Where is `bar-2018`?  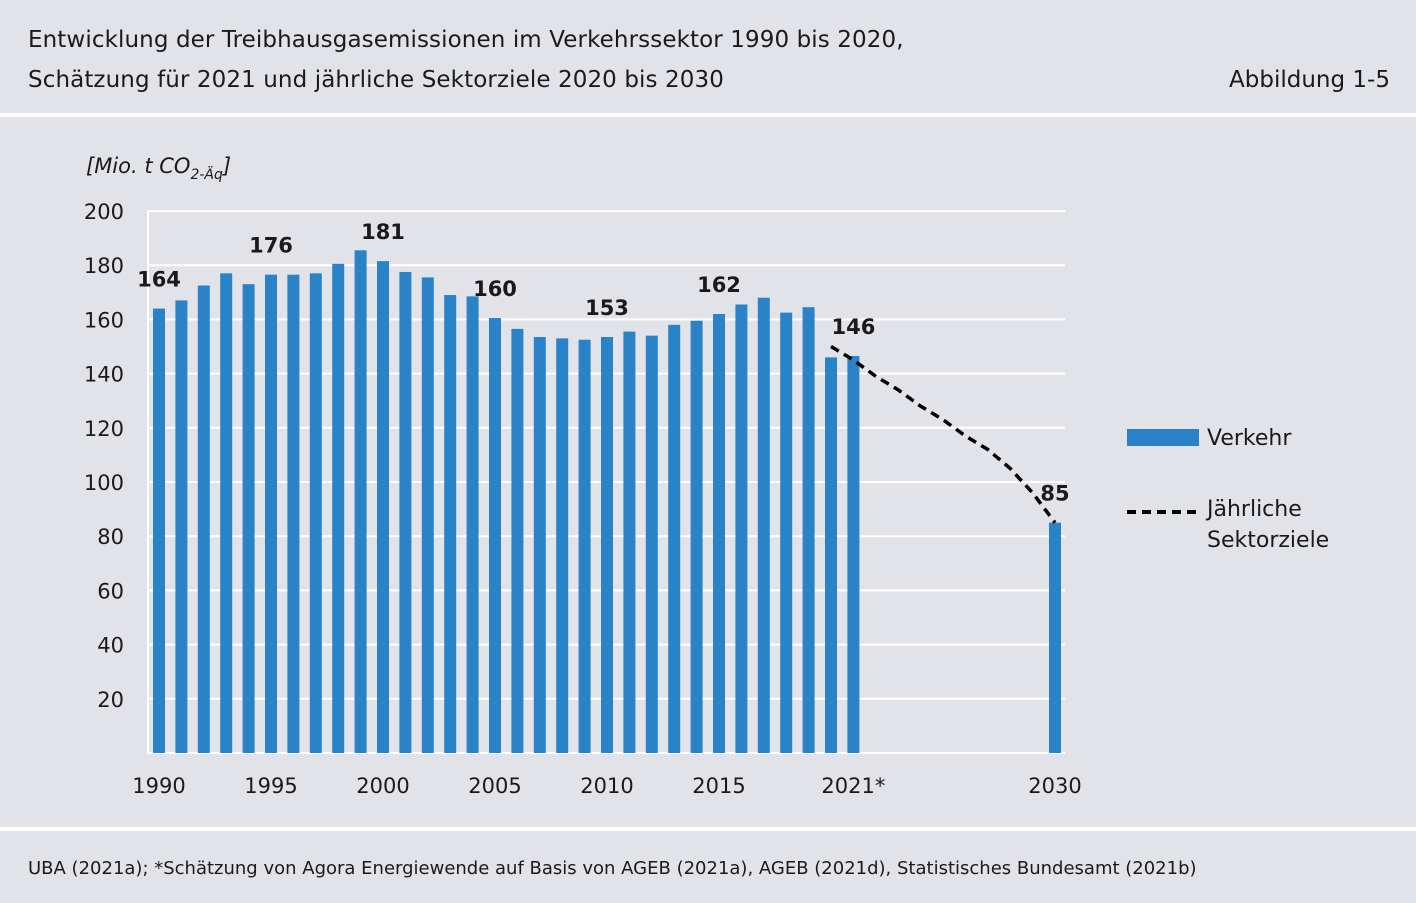 bar-2018 is located at coordinates (786, 532).